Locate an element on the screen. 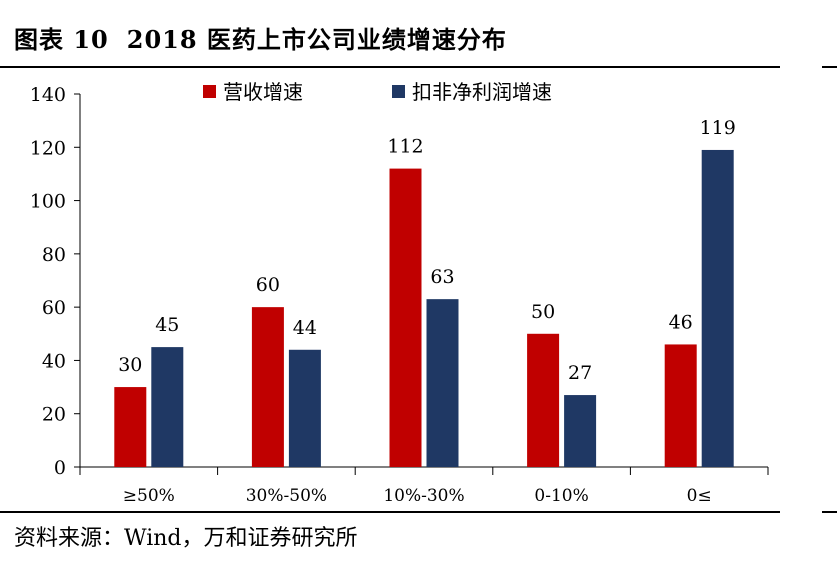  data-label: 46 is located at coordinates (681, 322).